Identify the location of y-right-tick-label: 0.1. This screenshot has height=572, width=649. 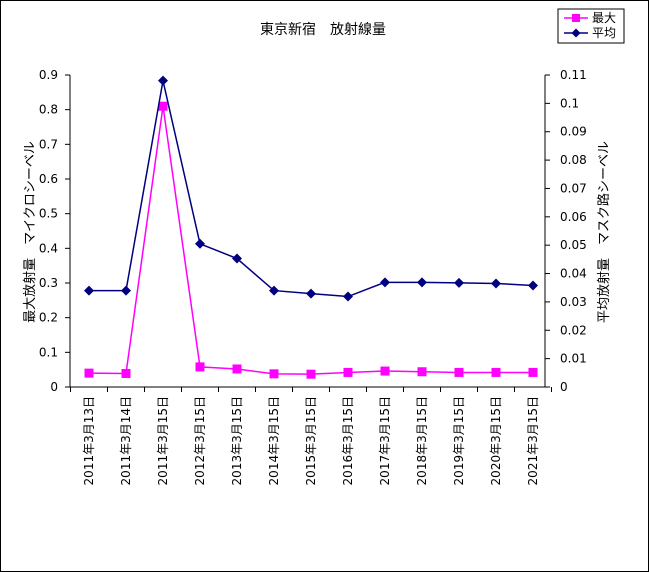
(569, 103).